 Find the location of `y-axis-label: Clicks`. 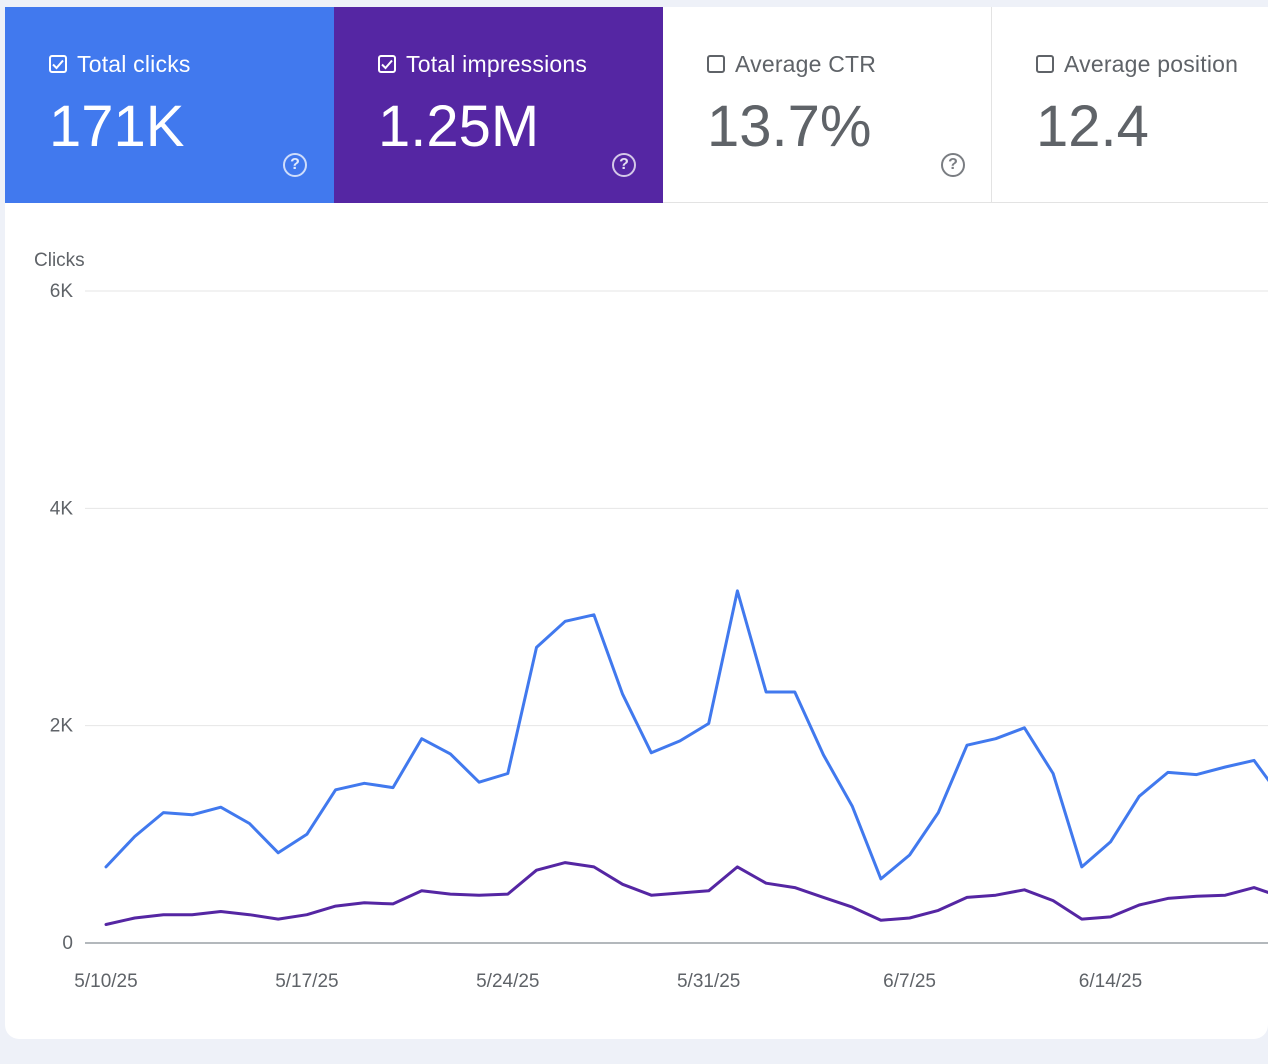

y-axis-label: Clicks is located at coordinates (59, 260).